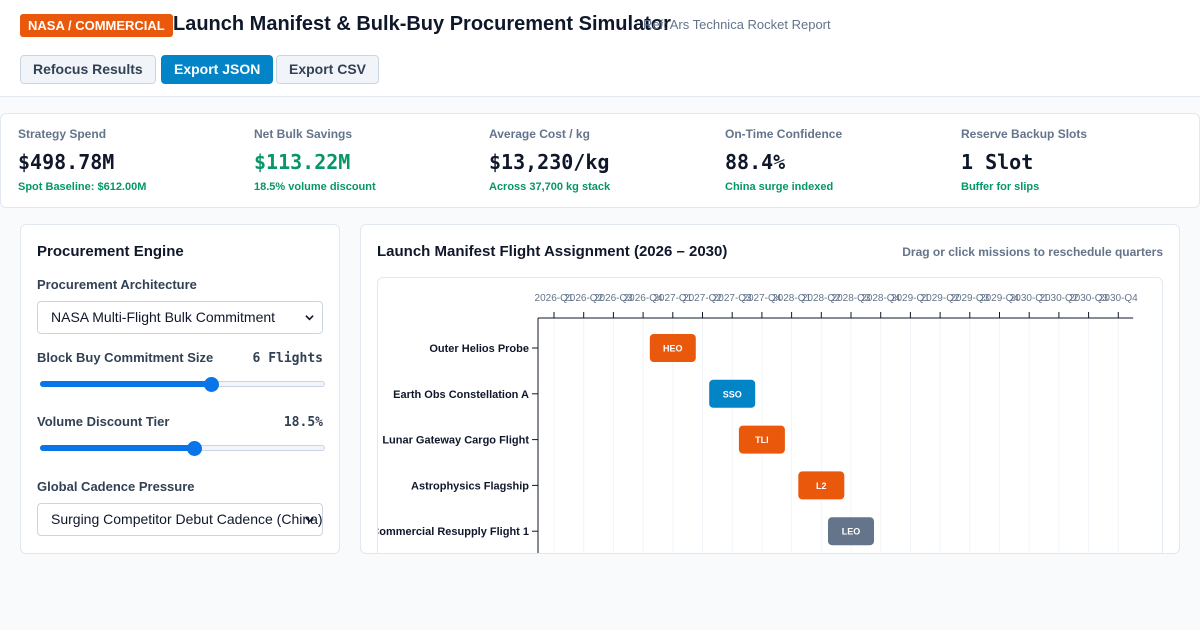 The image size is (1200, 630). What do you see at coordinates (821, 298) in the screenshot?
I see `x-tick-label: 2028-Q2` at bounding box center [821, 298].